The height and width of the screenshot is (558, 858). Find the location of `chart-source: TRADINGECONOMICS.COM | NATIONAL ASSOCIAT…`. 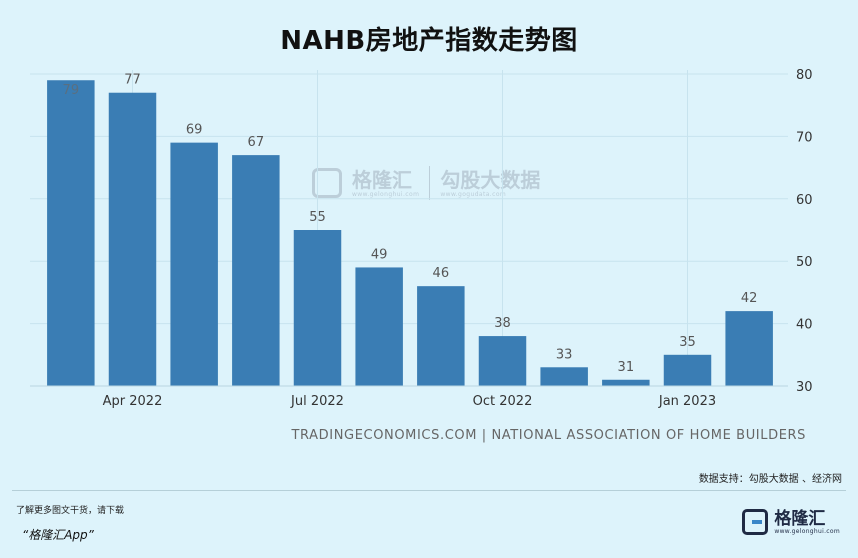

chart-source: TRADINGECONOMICS.COM | NATIONAL ASSOCIAT… is located at coordinates (548, 435).